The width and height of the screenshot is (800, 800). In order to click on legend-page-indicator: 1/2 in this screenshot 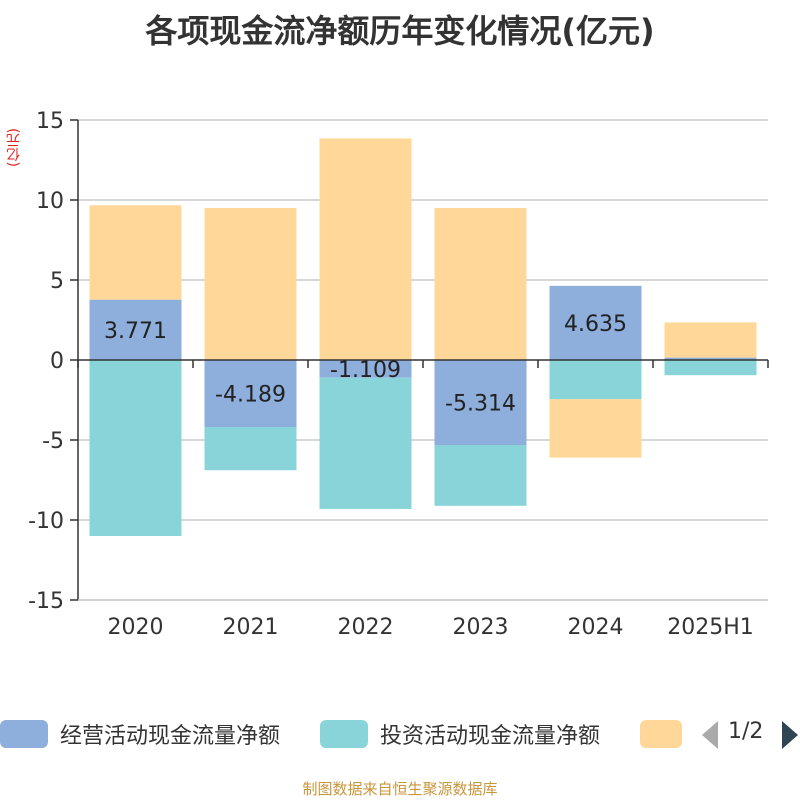, I will do `click(746, 731)`.